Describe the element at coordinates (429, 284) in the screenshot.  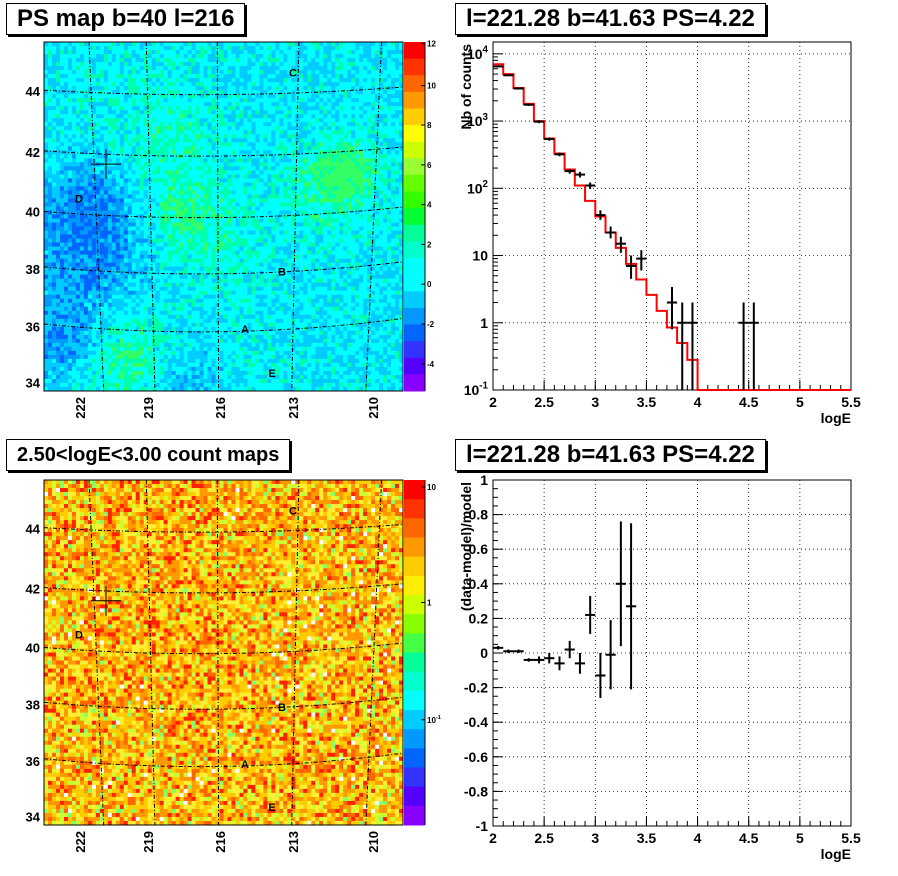
I see `colorbar-tick-label: 0` at that location.